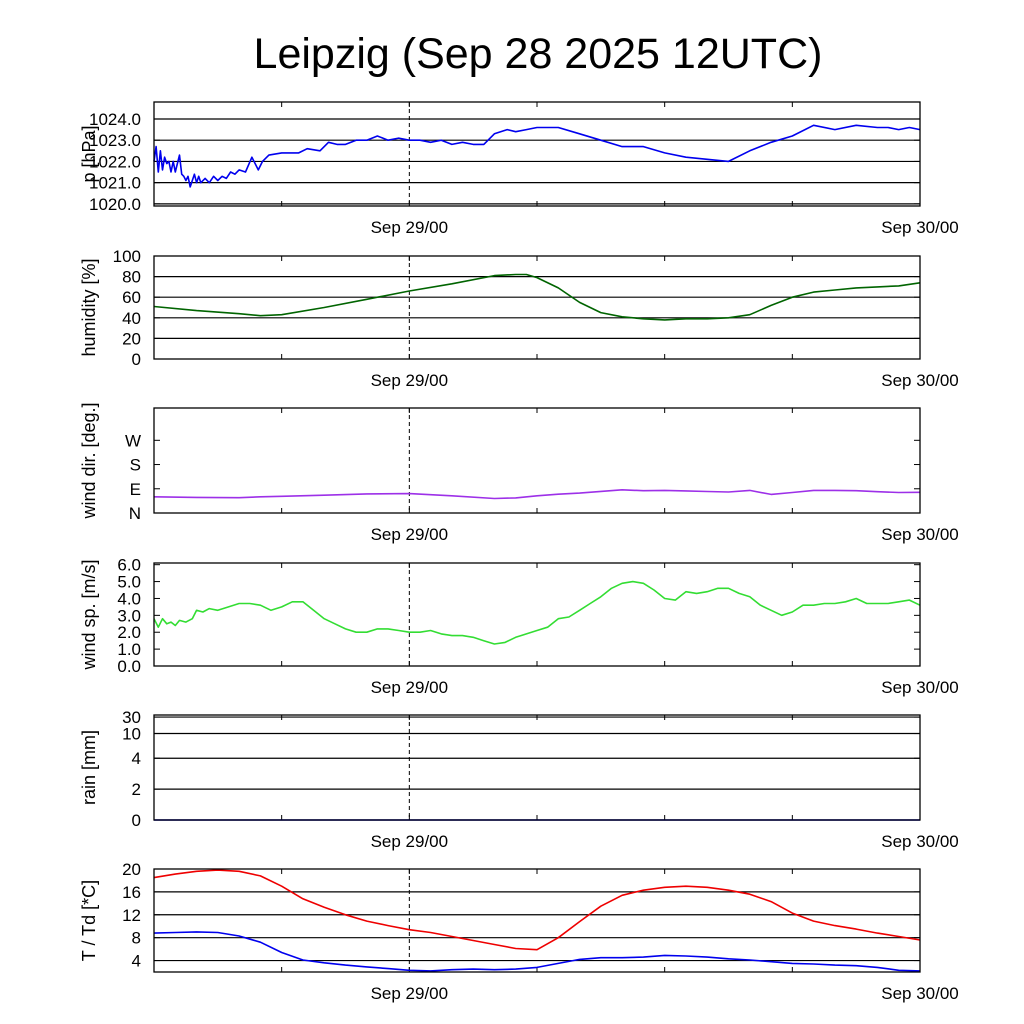  Describe the element at coordinates (920, 380) in the screenshot. I see `humidity-xtick-label: Sep 30/00` at that location.